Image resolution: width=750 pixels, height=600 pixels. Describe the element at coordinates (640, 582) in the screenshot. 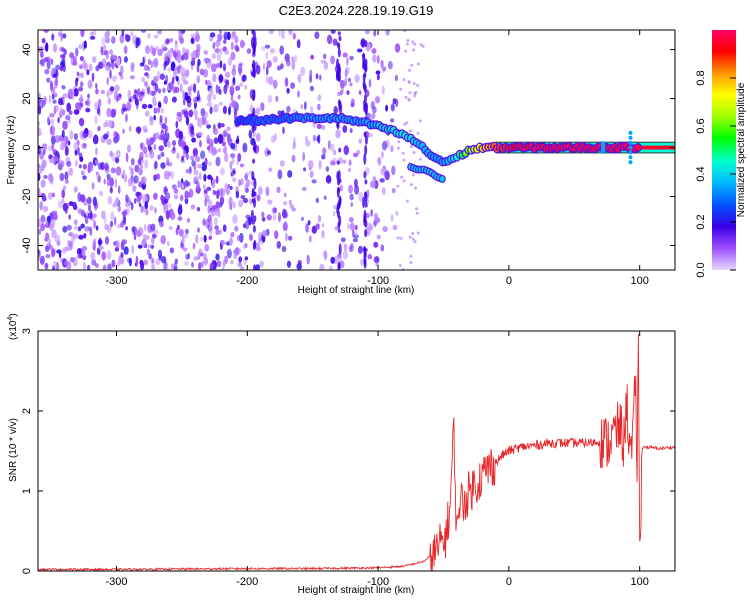

I see `x-tick-label: 100` at that location.